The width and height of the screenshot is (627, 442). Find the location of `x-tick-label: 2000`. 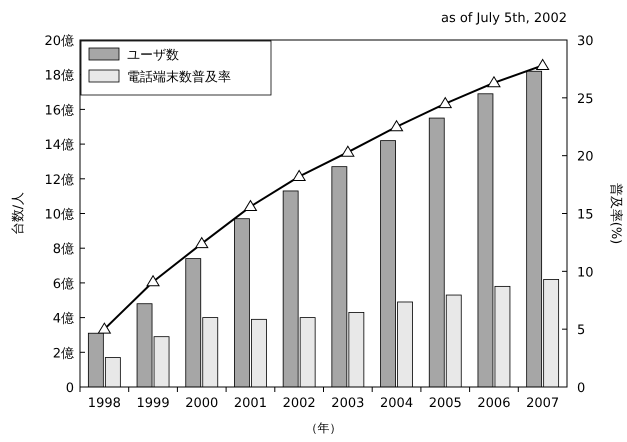

x-tick-label: 2000 is located at coordinates (201, 403).